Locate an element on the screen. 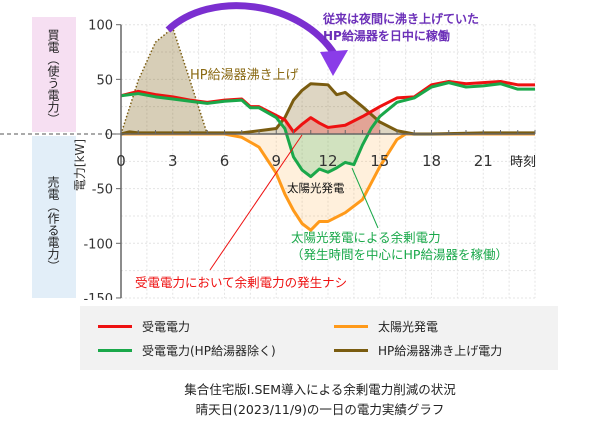  solar-annotation: 太陽光発電 is located at coordinates (316, 188).